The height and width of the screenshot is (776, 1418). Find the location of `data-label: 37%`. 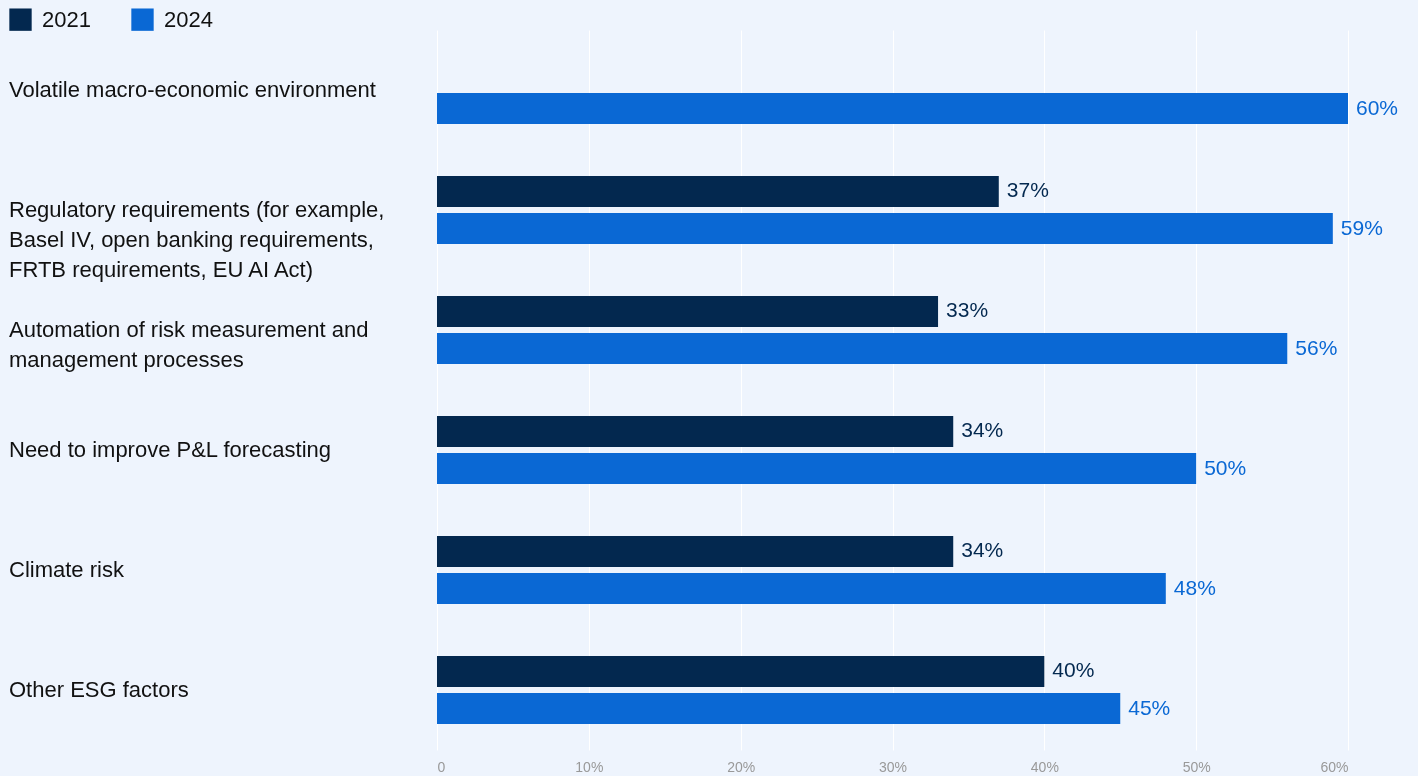

data-label: 37% is located at coordinates (1027, 190).